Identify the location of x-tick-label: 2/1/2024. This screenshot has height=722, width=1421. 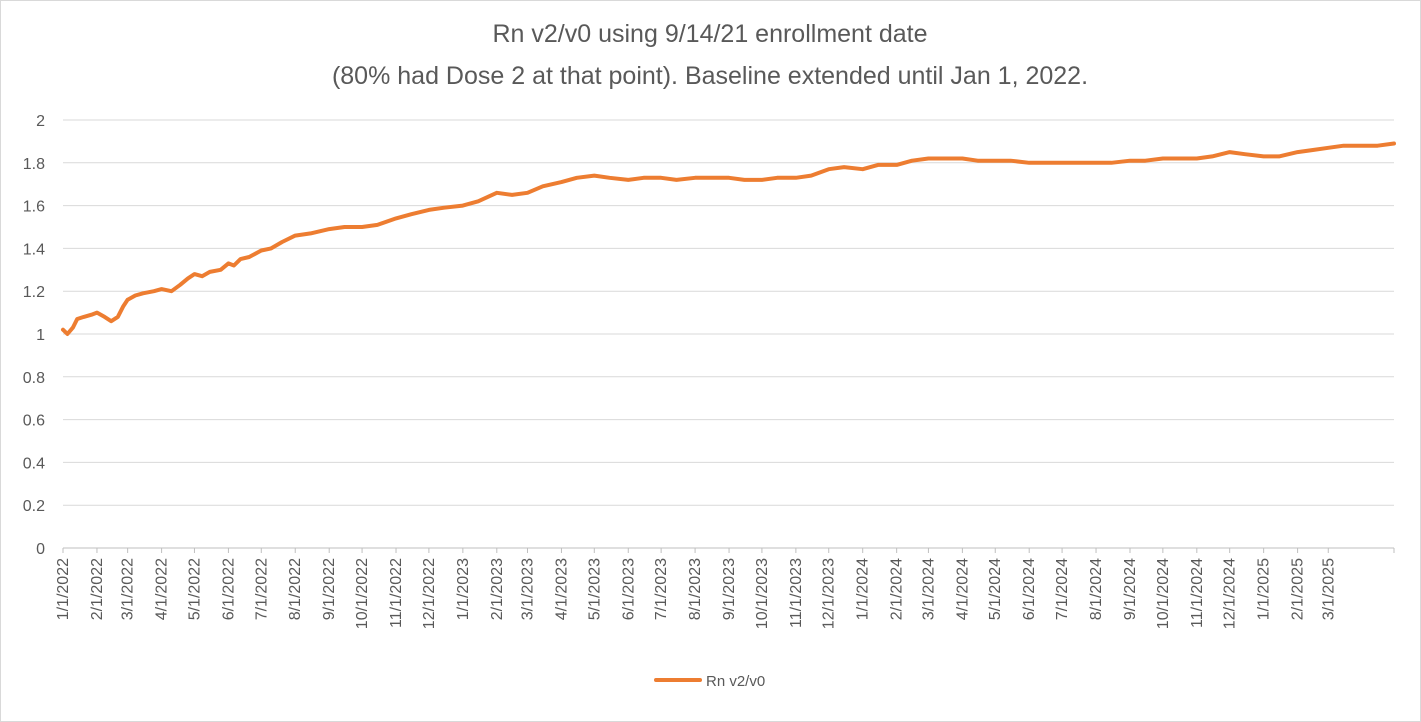
(897, 589).